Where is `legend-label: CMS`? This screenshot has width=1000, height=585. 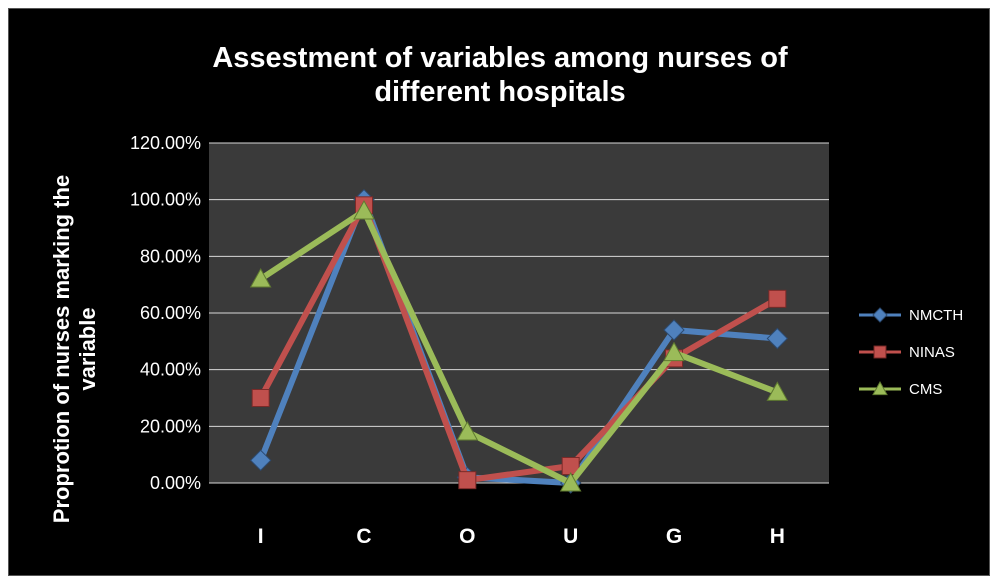 legend-label: CMS is located at coordinates (925, 389).